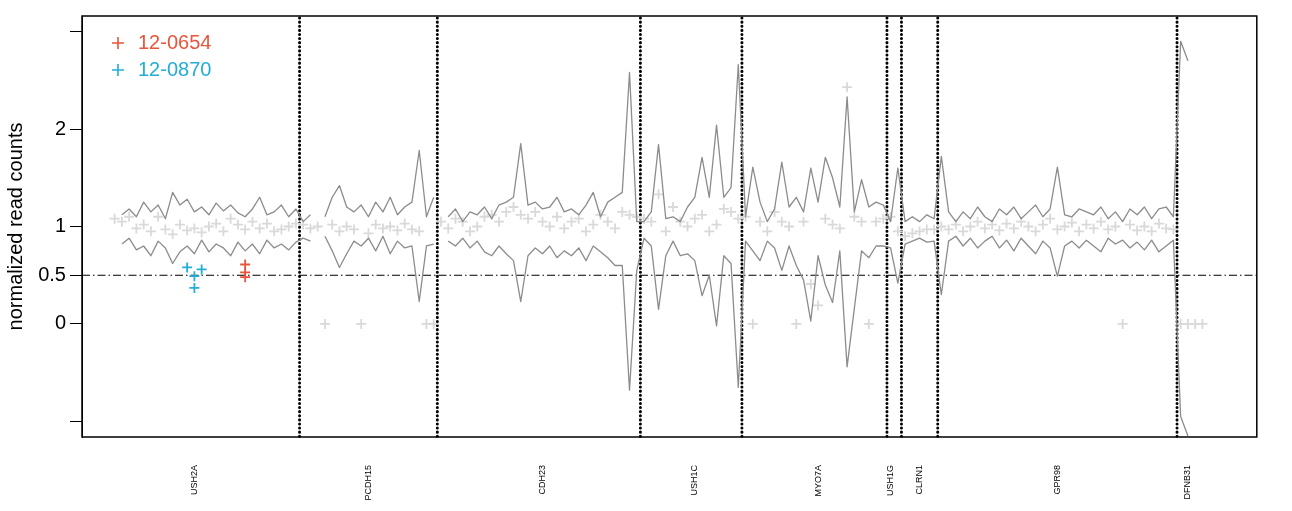  I want to click on x-tick-label: USH1C, so click(694, 480).